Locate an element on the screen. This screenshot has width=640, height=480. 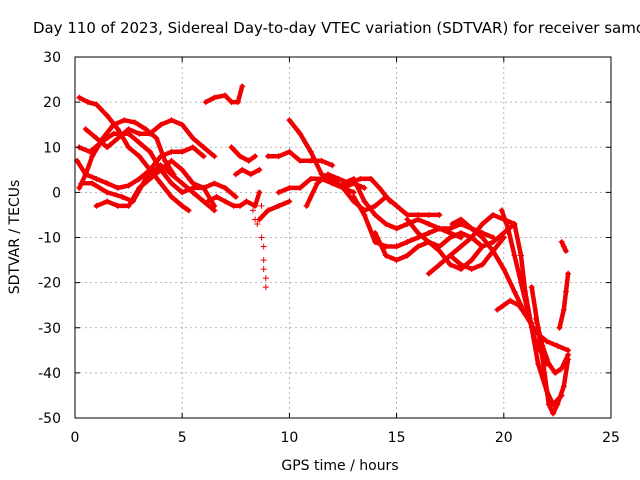
y-axis-label: SDTVAR / TECUs is located at coordinates (15, 237).